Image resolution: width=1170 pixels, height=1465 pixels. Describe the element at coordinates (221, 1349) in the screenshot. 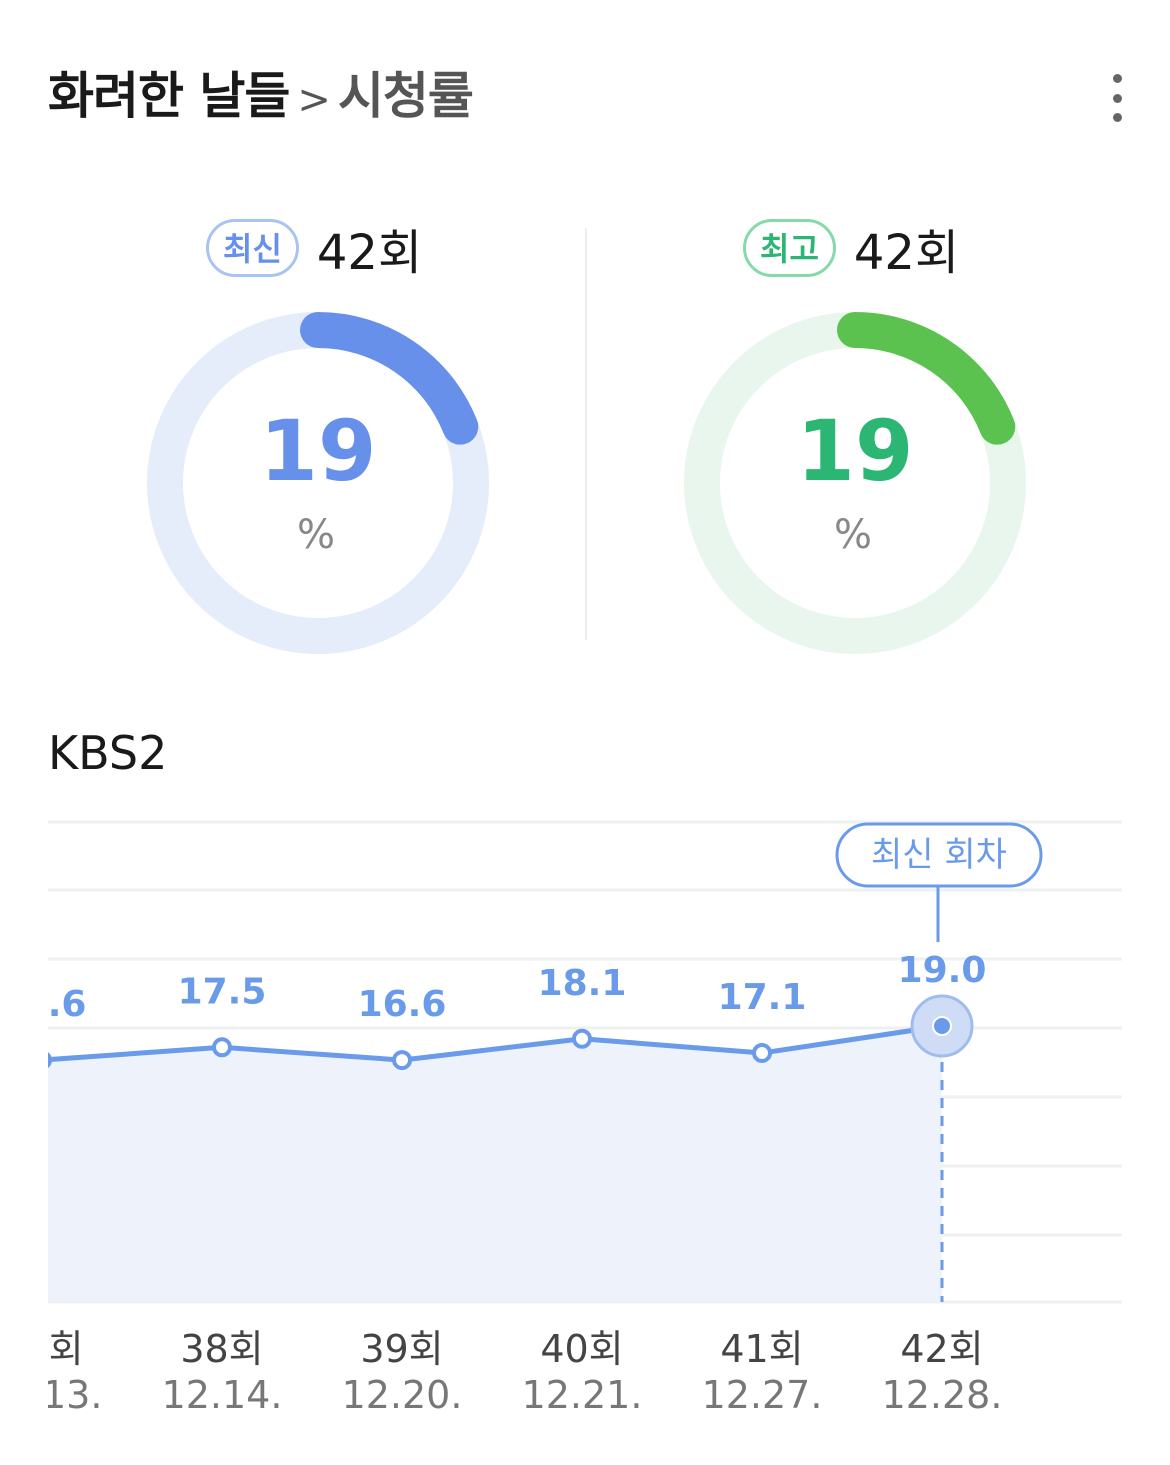

I see `x-tick-label: 38회` at that location.